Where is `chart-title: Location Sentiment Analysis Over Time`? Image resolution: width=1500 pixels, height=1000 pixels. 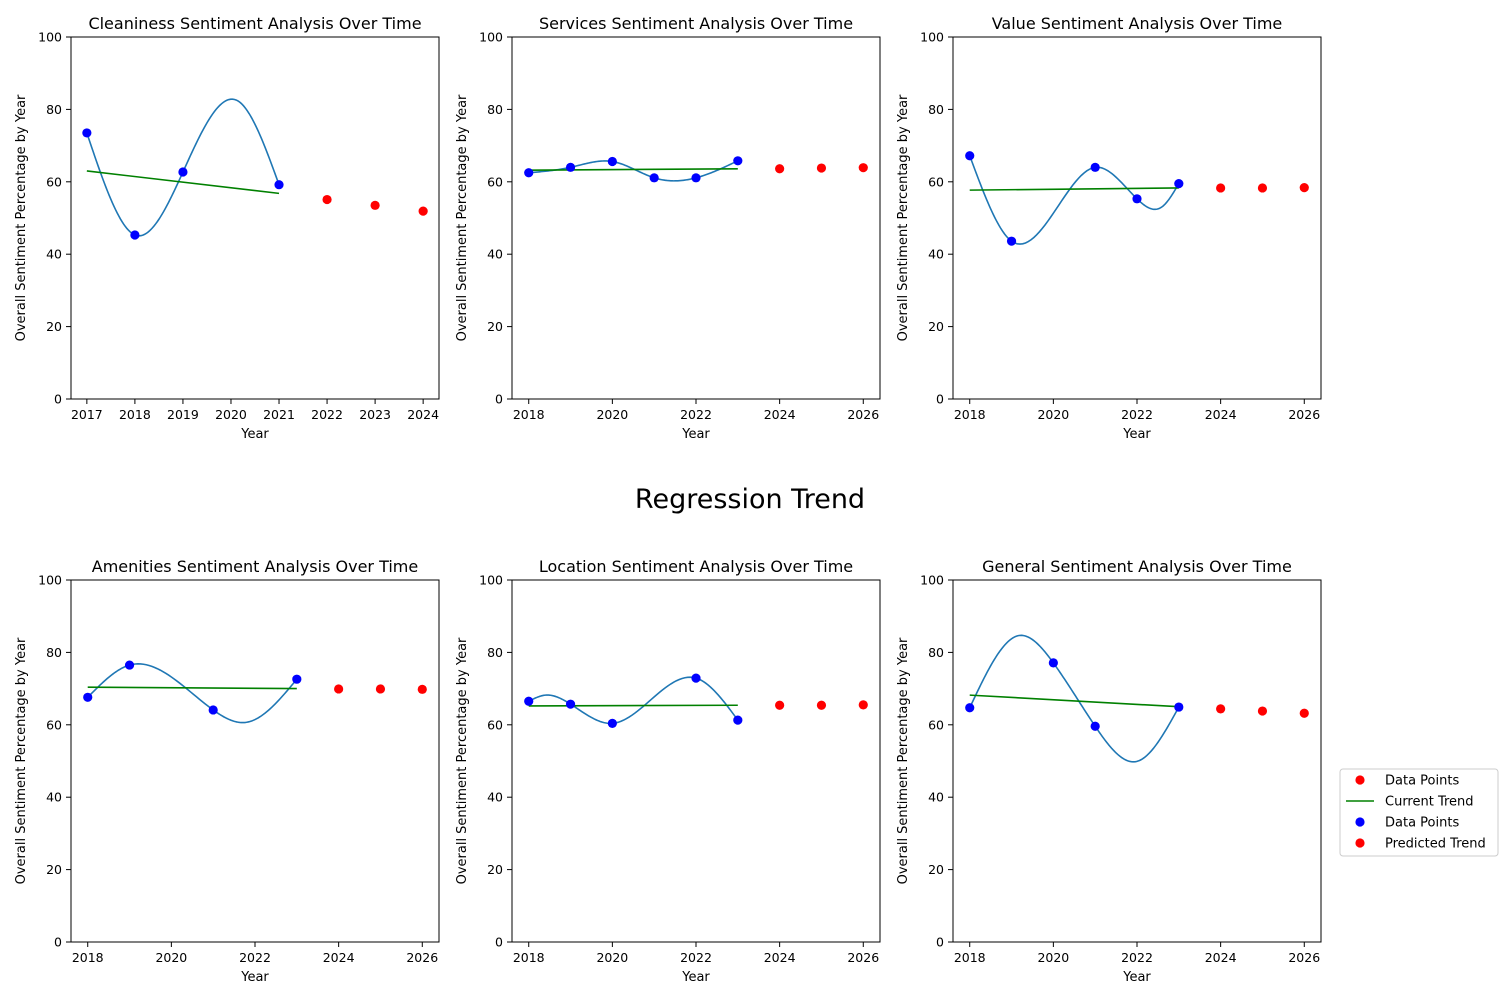
chart-title: Location Sentiment Analysis Over Time is located at coordinates (696, 566).